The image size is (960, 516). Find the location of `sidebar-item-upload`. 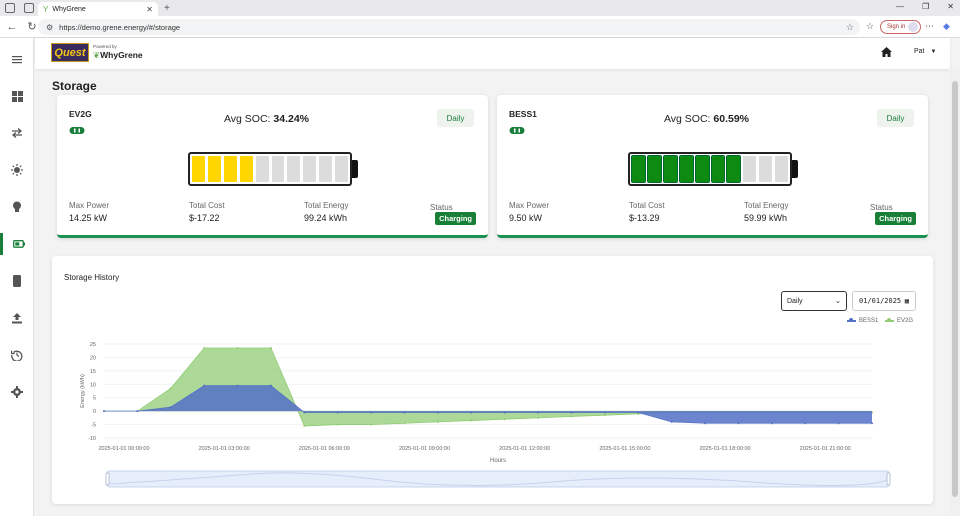

sidebar-item-upload is located at coordinates (17, 318).